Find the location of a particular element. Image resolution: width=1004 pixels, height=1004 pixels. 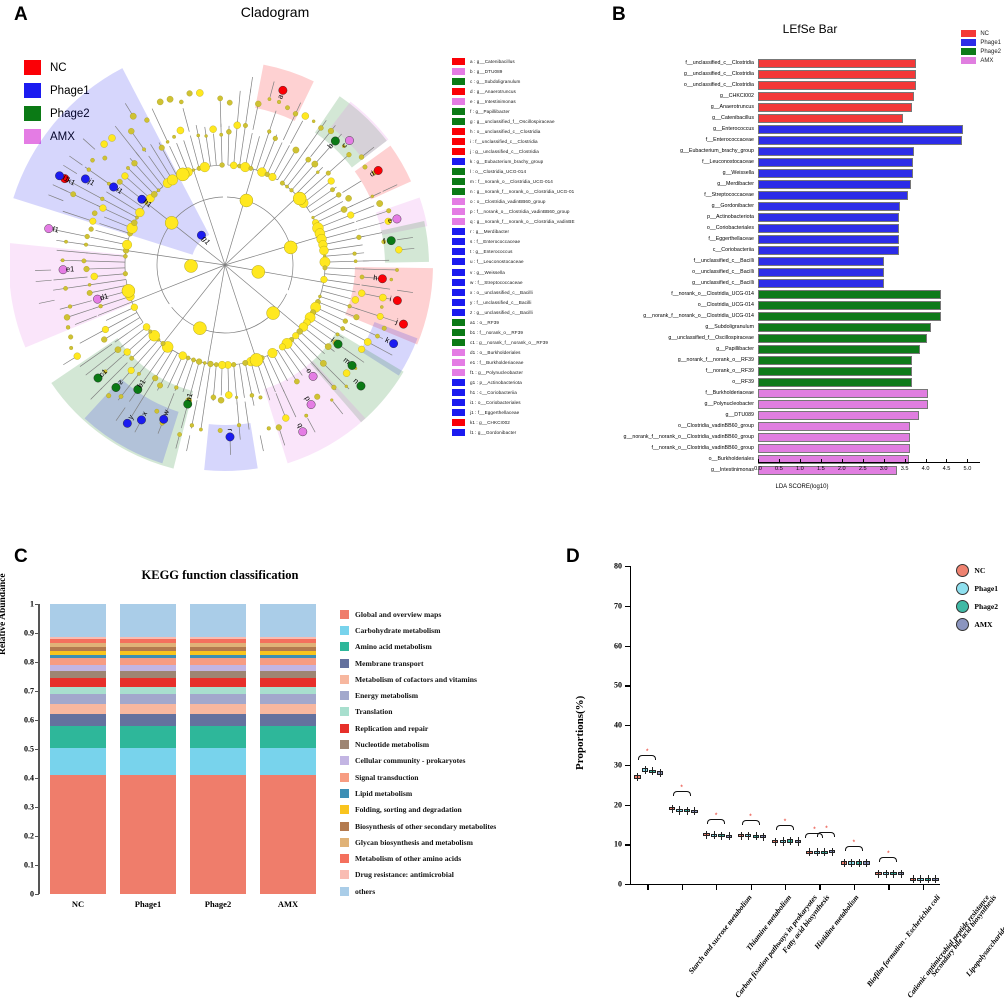

cladogram-node-label: c is located at coordinates (344, 144).